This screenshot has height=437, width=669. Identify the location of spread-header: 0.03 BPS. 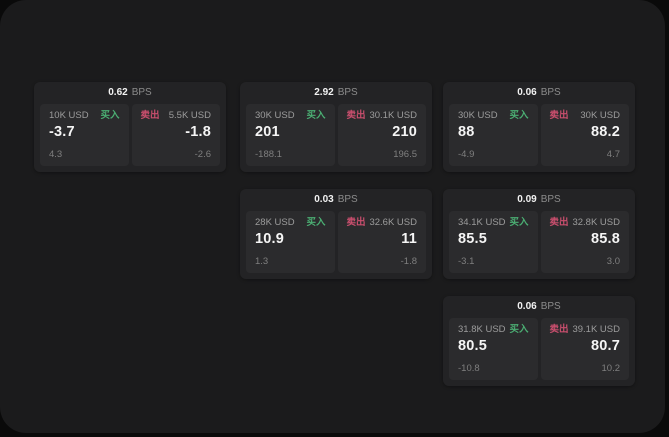
(336, 200).